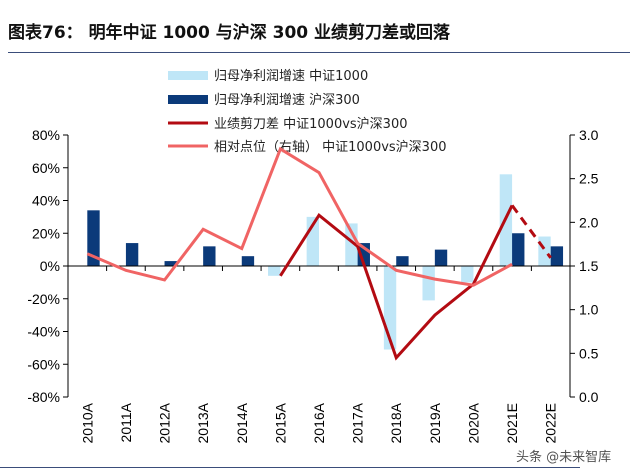 This screenshot has width=640, height=473. I want to click on x-tick-label: 2018A, so click(396, 422).